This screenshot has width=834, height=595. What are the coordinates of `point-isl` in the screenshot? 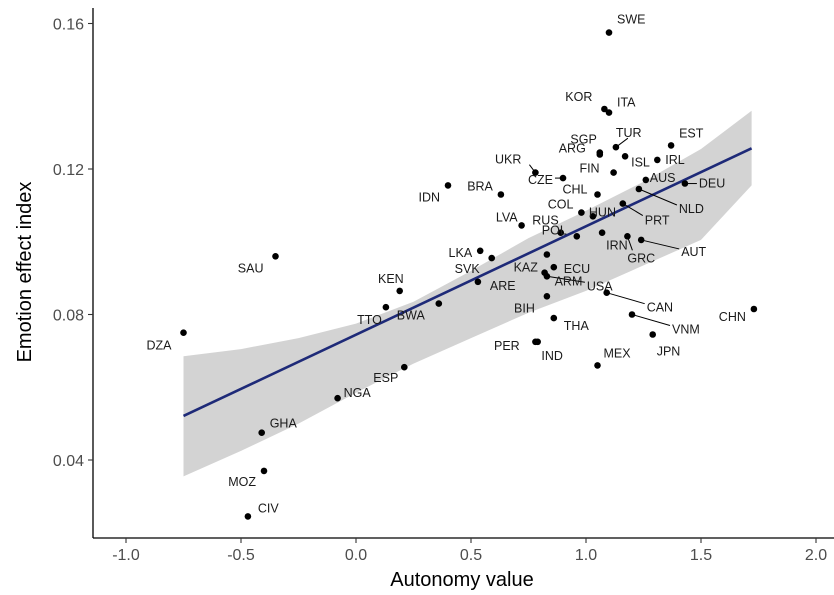 It's located at (625, 156).